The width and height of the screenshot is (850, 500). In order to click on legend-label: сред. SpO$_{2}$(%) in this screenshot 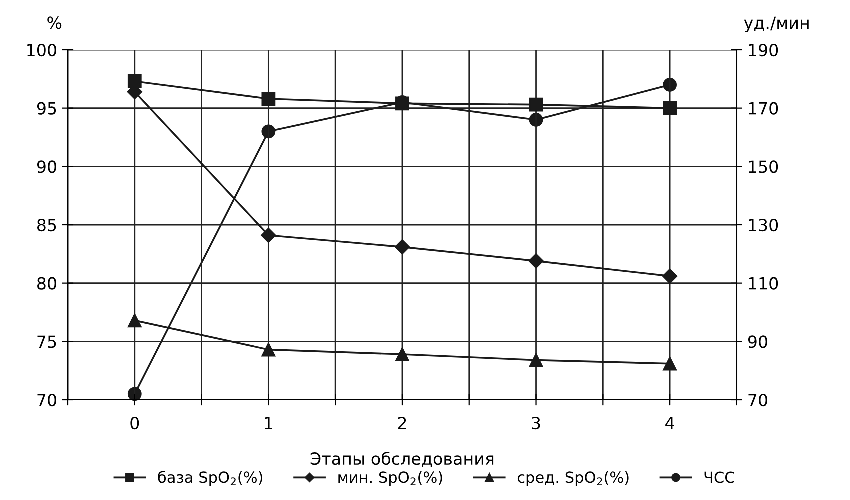, I will do `click(573, 478)`.